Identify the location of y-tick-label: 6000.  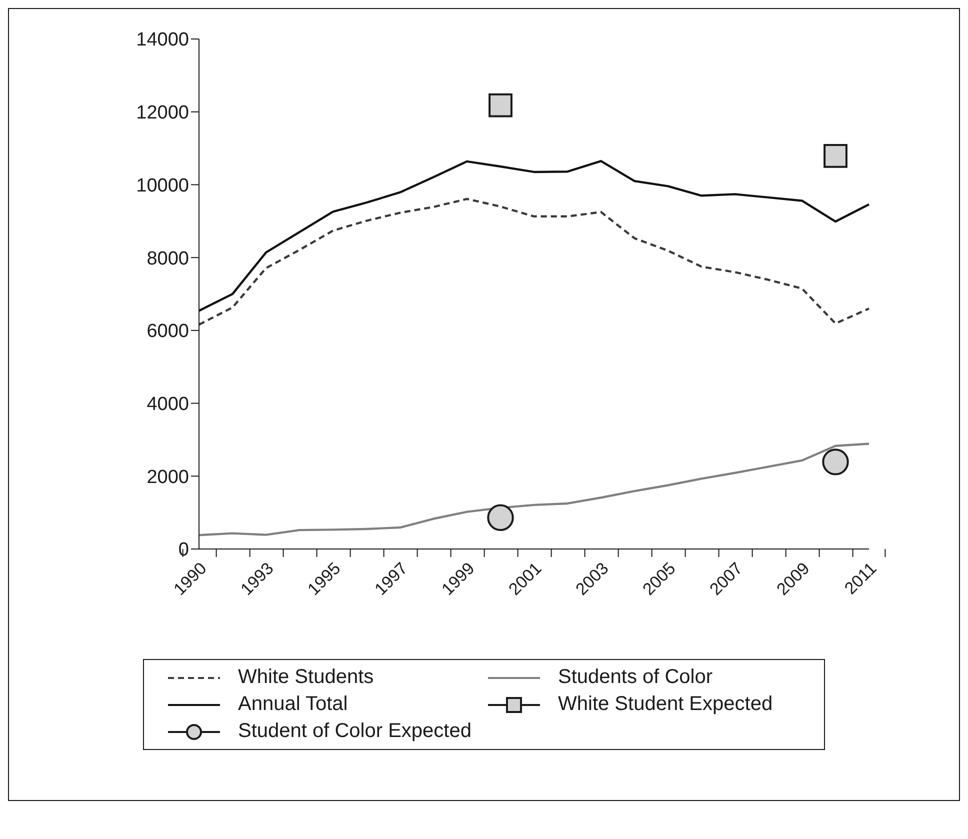
(167, 331).